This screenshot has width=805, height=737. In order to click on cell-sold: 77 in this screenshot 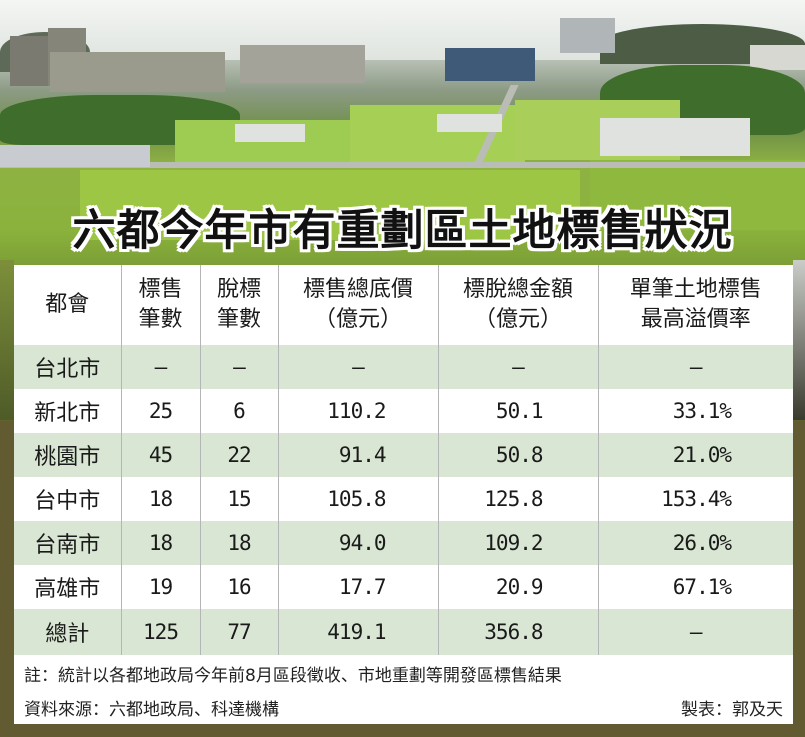, I will do `click(238, 632)`.